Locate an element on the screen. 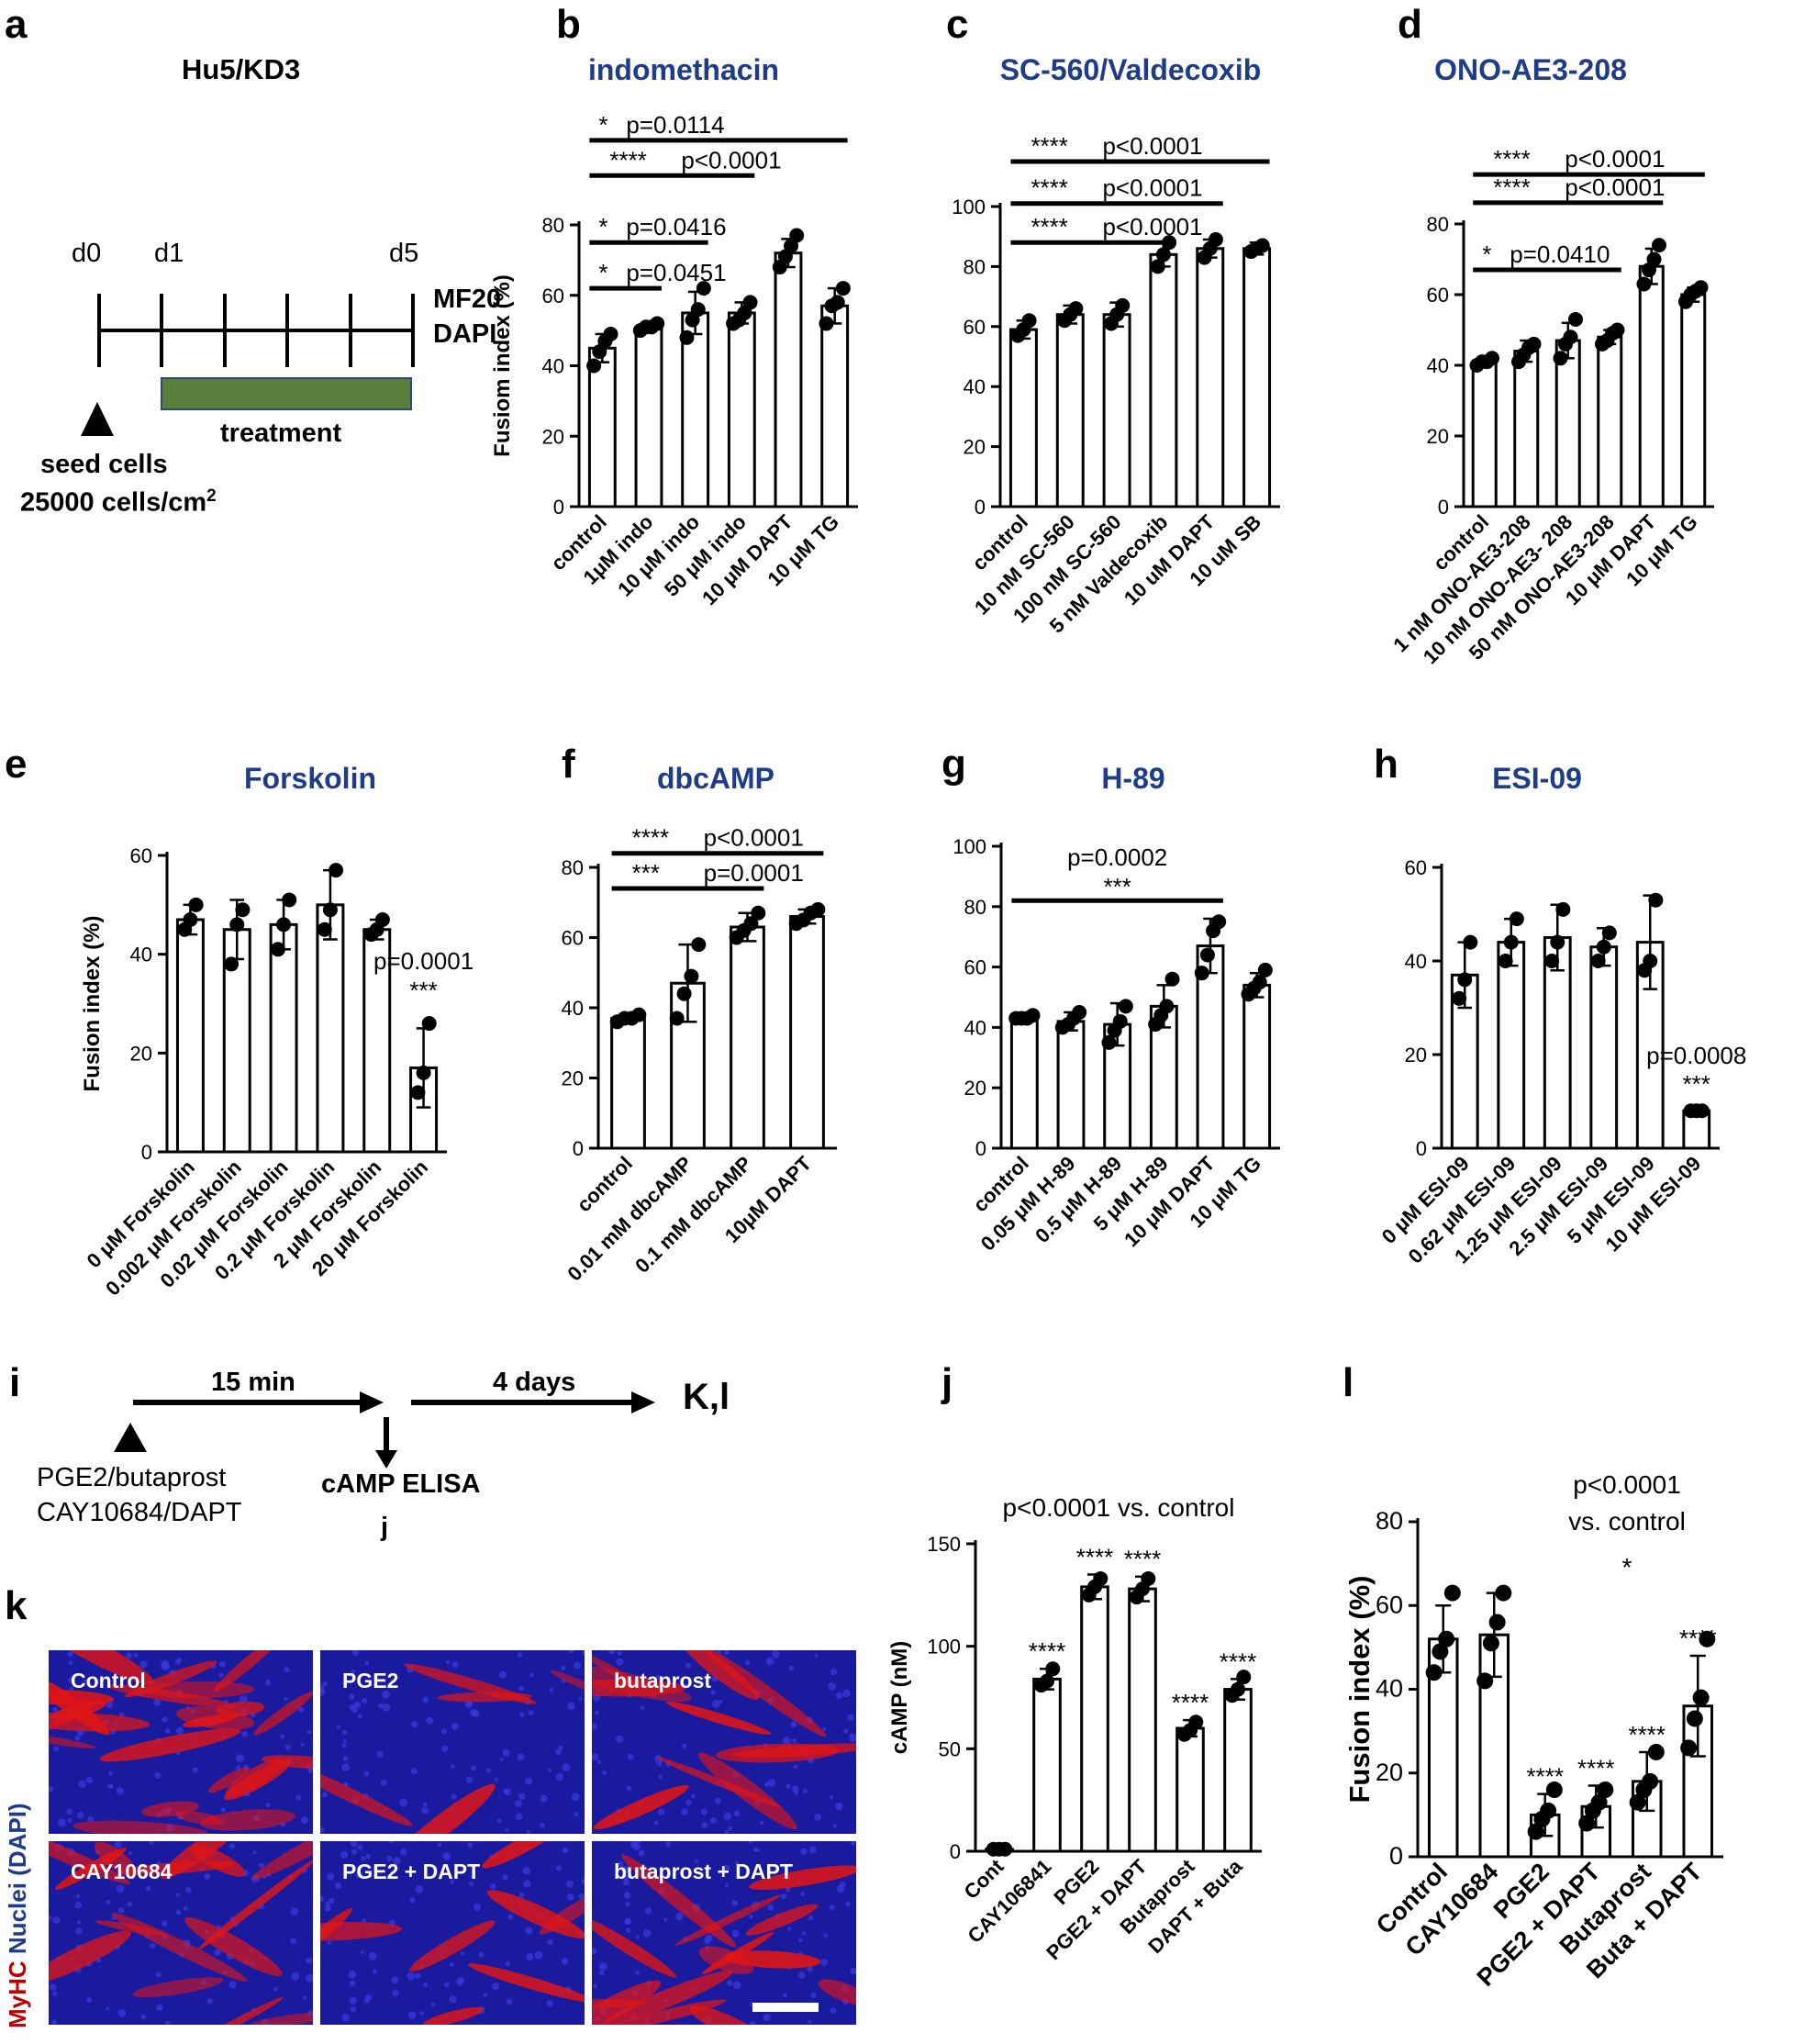  panel-letter-h: h is located at coordinates (1386, 764).